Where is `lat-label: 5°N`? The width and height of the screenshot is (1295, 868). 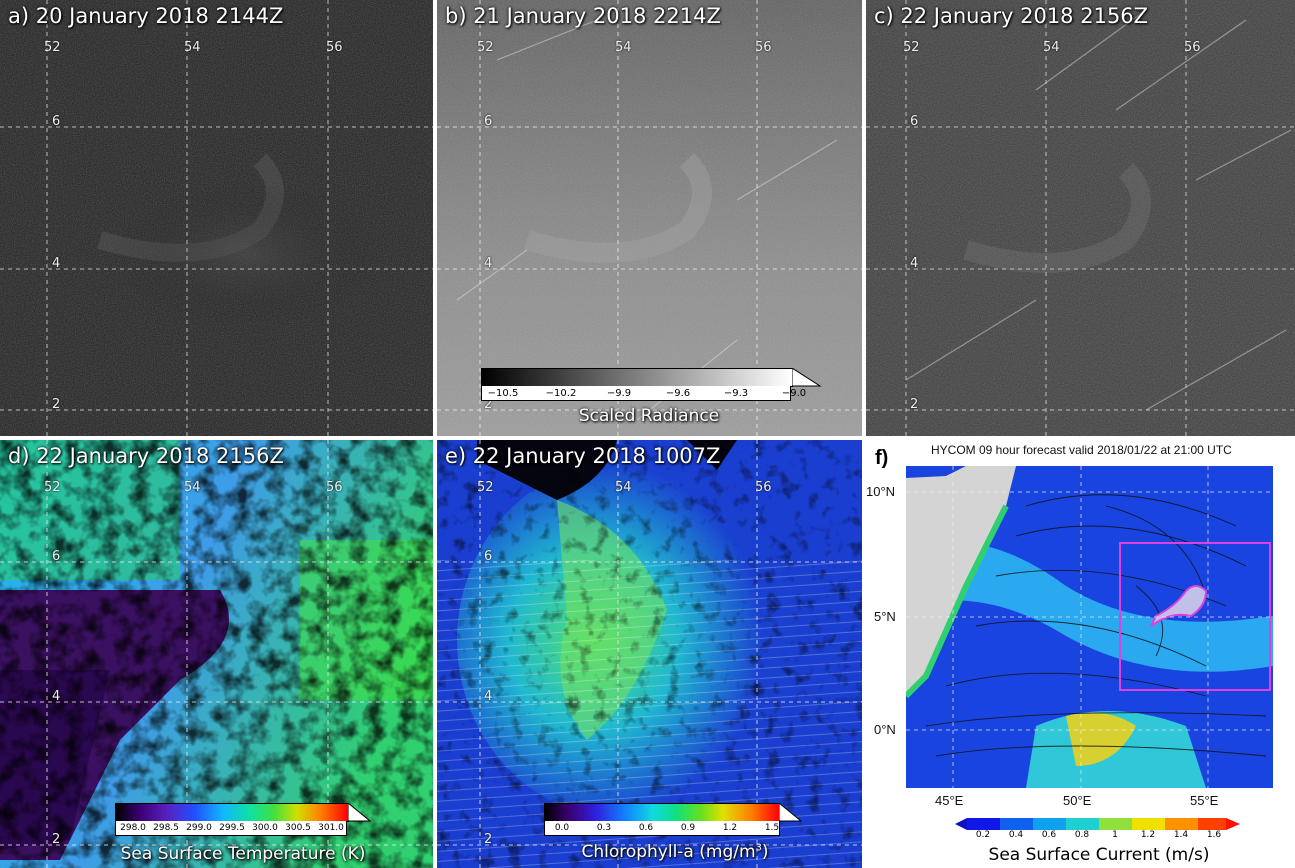 lat-label: 5°N is located at coordinates (885, 616).